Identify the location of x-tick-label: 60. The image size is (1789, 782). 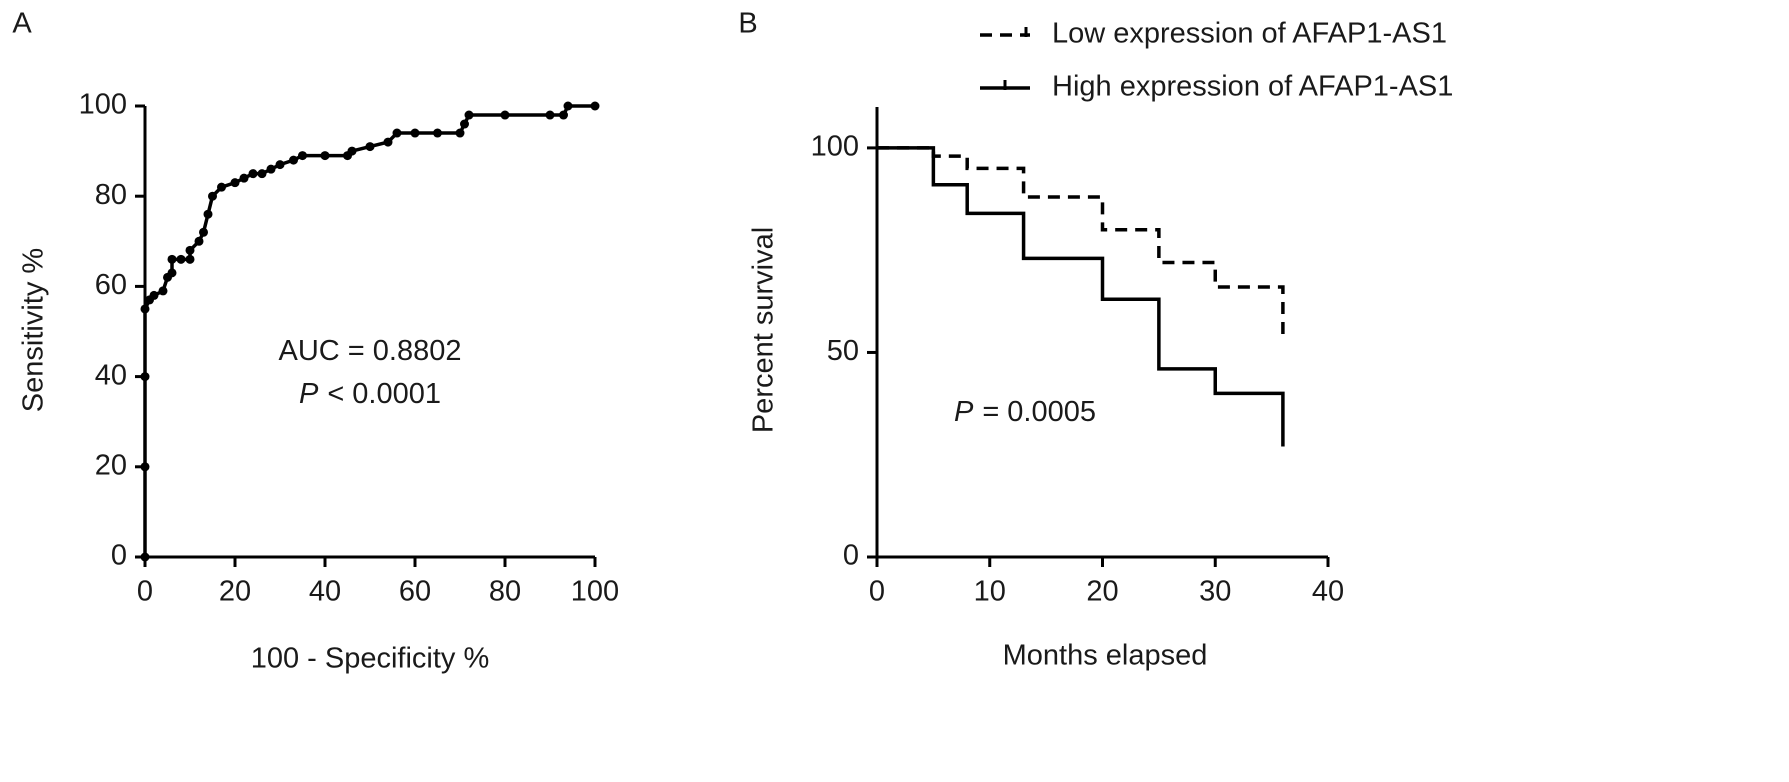
(415, 592).